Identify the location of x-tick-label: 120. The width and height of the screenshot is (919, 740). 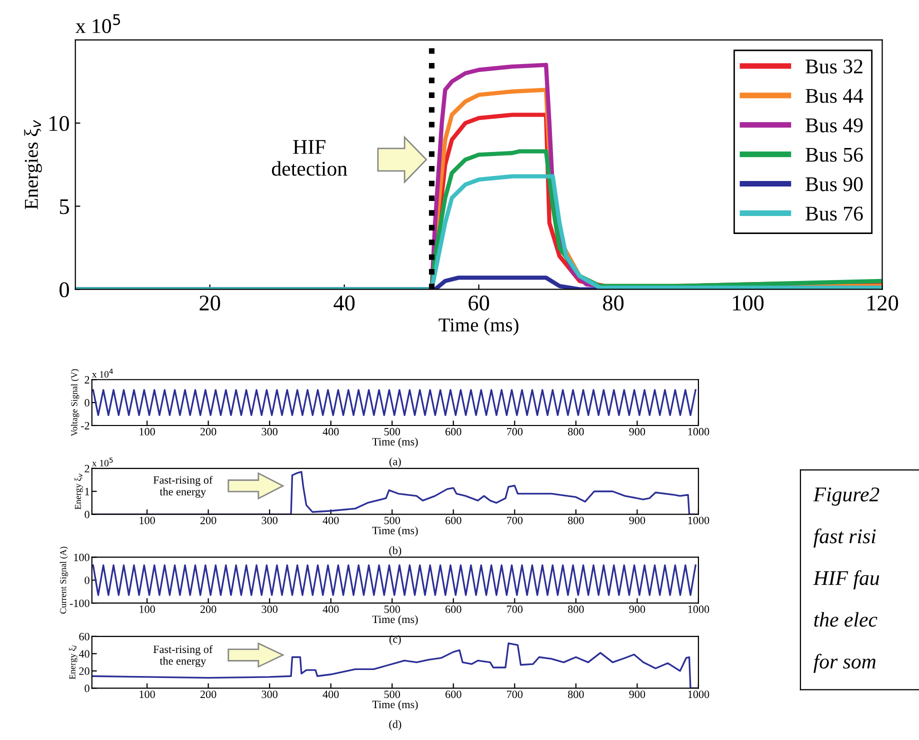
(883, 303).